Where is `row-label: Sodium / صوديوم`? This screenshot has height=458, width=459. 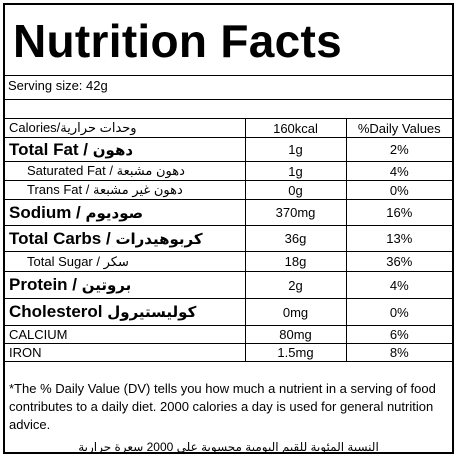 row-label: Sodium / صوديوم is located at coordinates (125, 212).